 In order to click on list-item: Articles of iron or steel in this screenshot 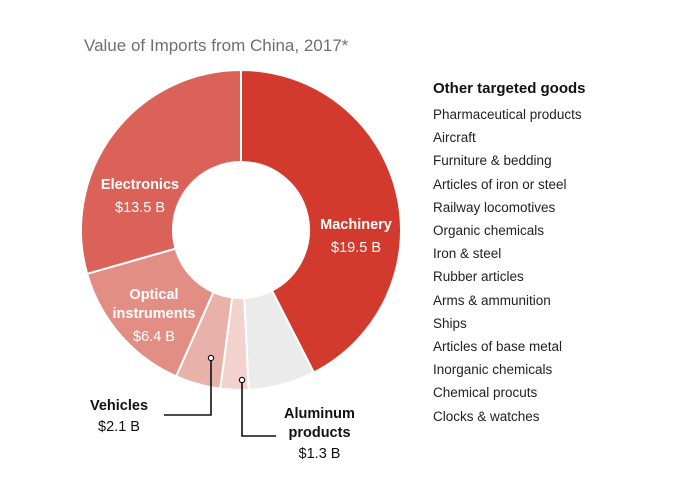, I will do `click(500, 184)`.